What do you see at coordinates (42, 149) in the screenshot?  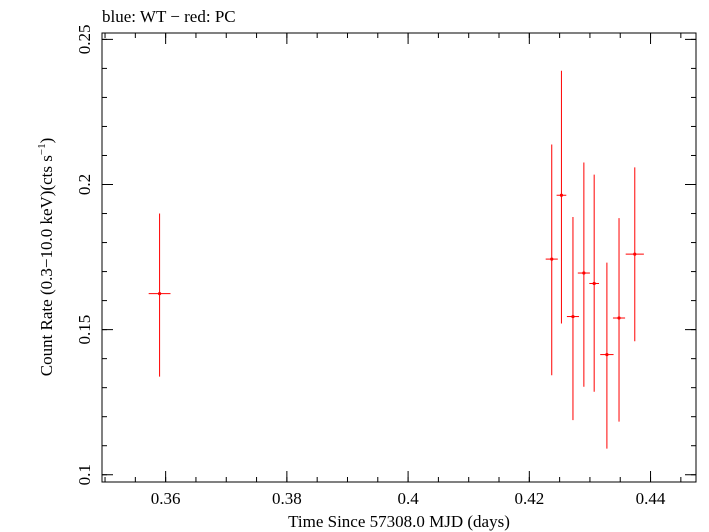 I see `y-axis-label-superscript: −1` at bounding box center [42, 149].